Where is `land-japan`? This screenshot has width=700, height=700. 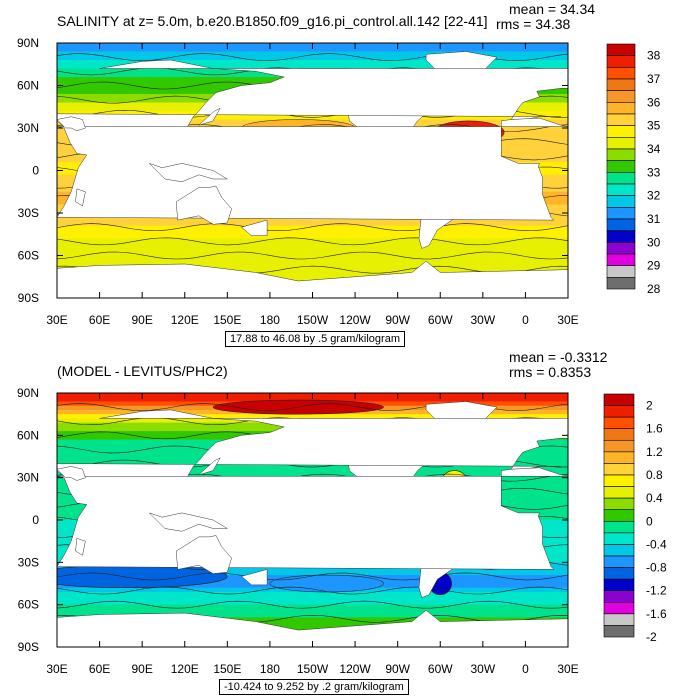
land-japan is located at coordinates (209, 466).